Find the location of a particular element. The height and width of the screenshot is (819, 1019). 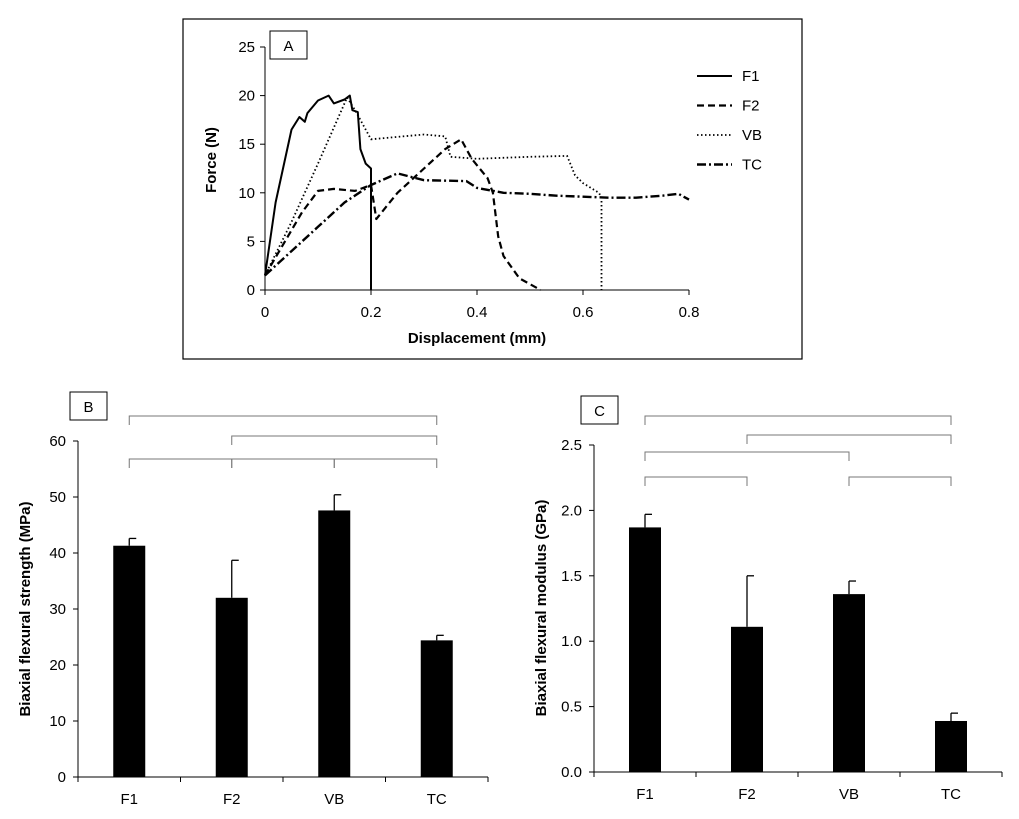

panel-a-label-box is located at coordinates (288, 45).